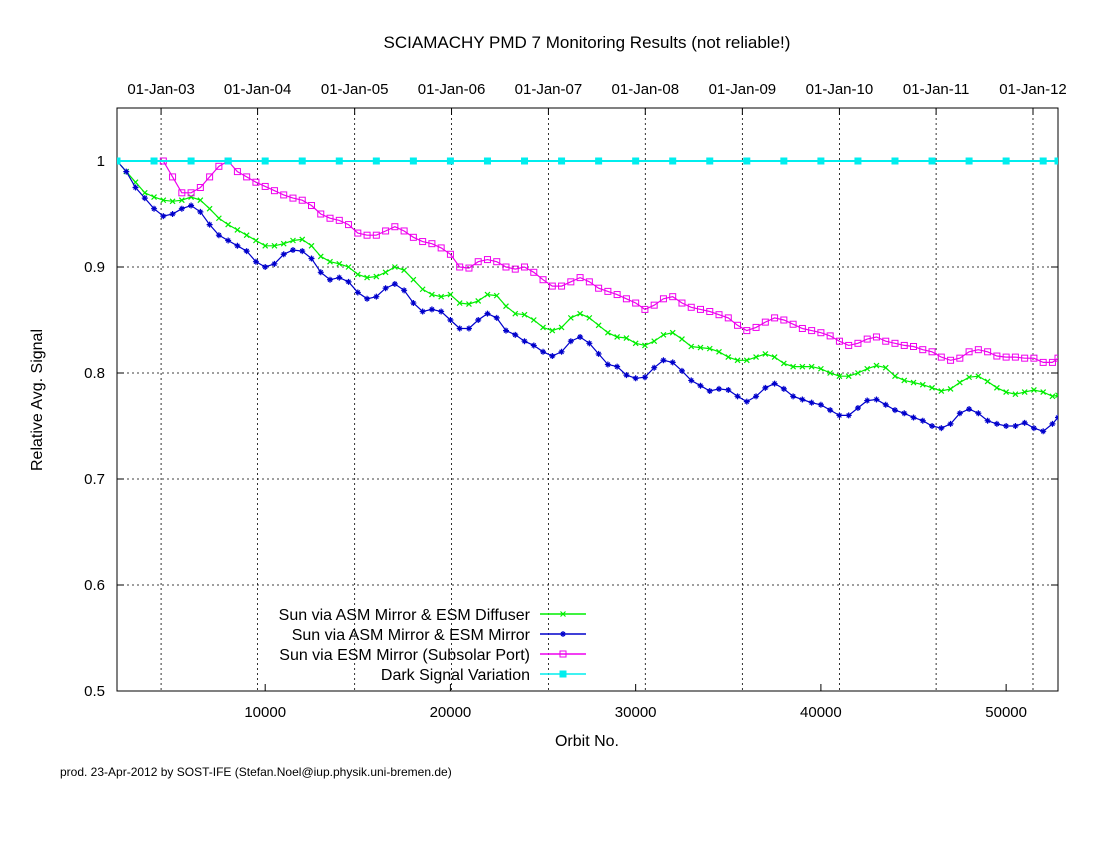 This screenshot has width=1100, height=850. Describe the element at coordinates (587, 161) in the screenshot. I see `series-group` at that location.